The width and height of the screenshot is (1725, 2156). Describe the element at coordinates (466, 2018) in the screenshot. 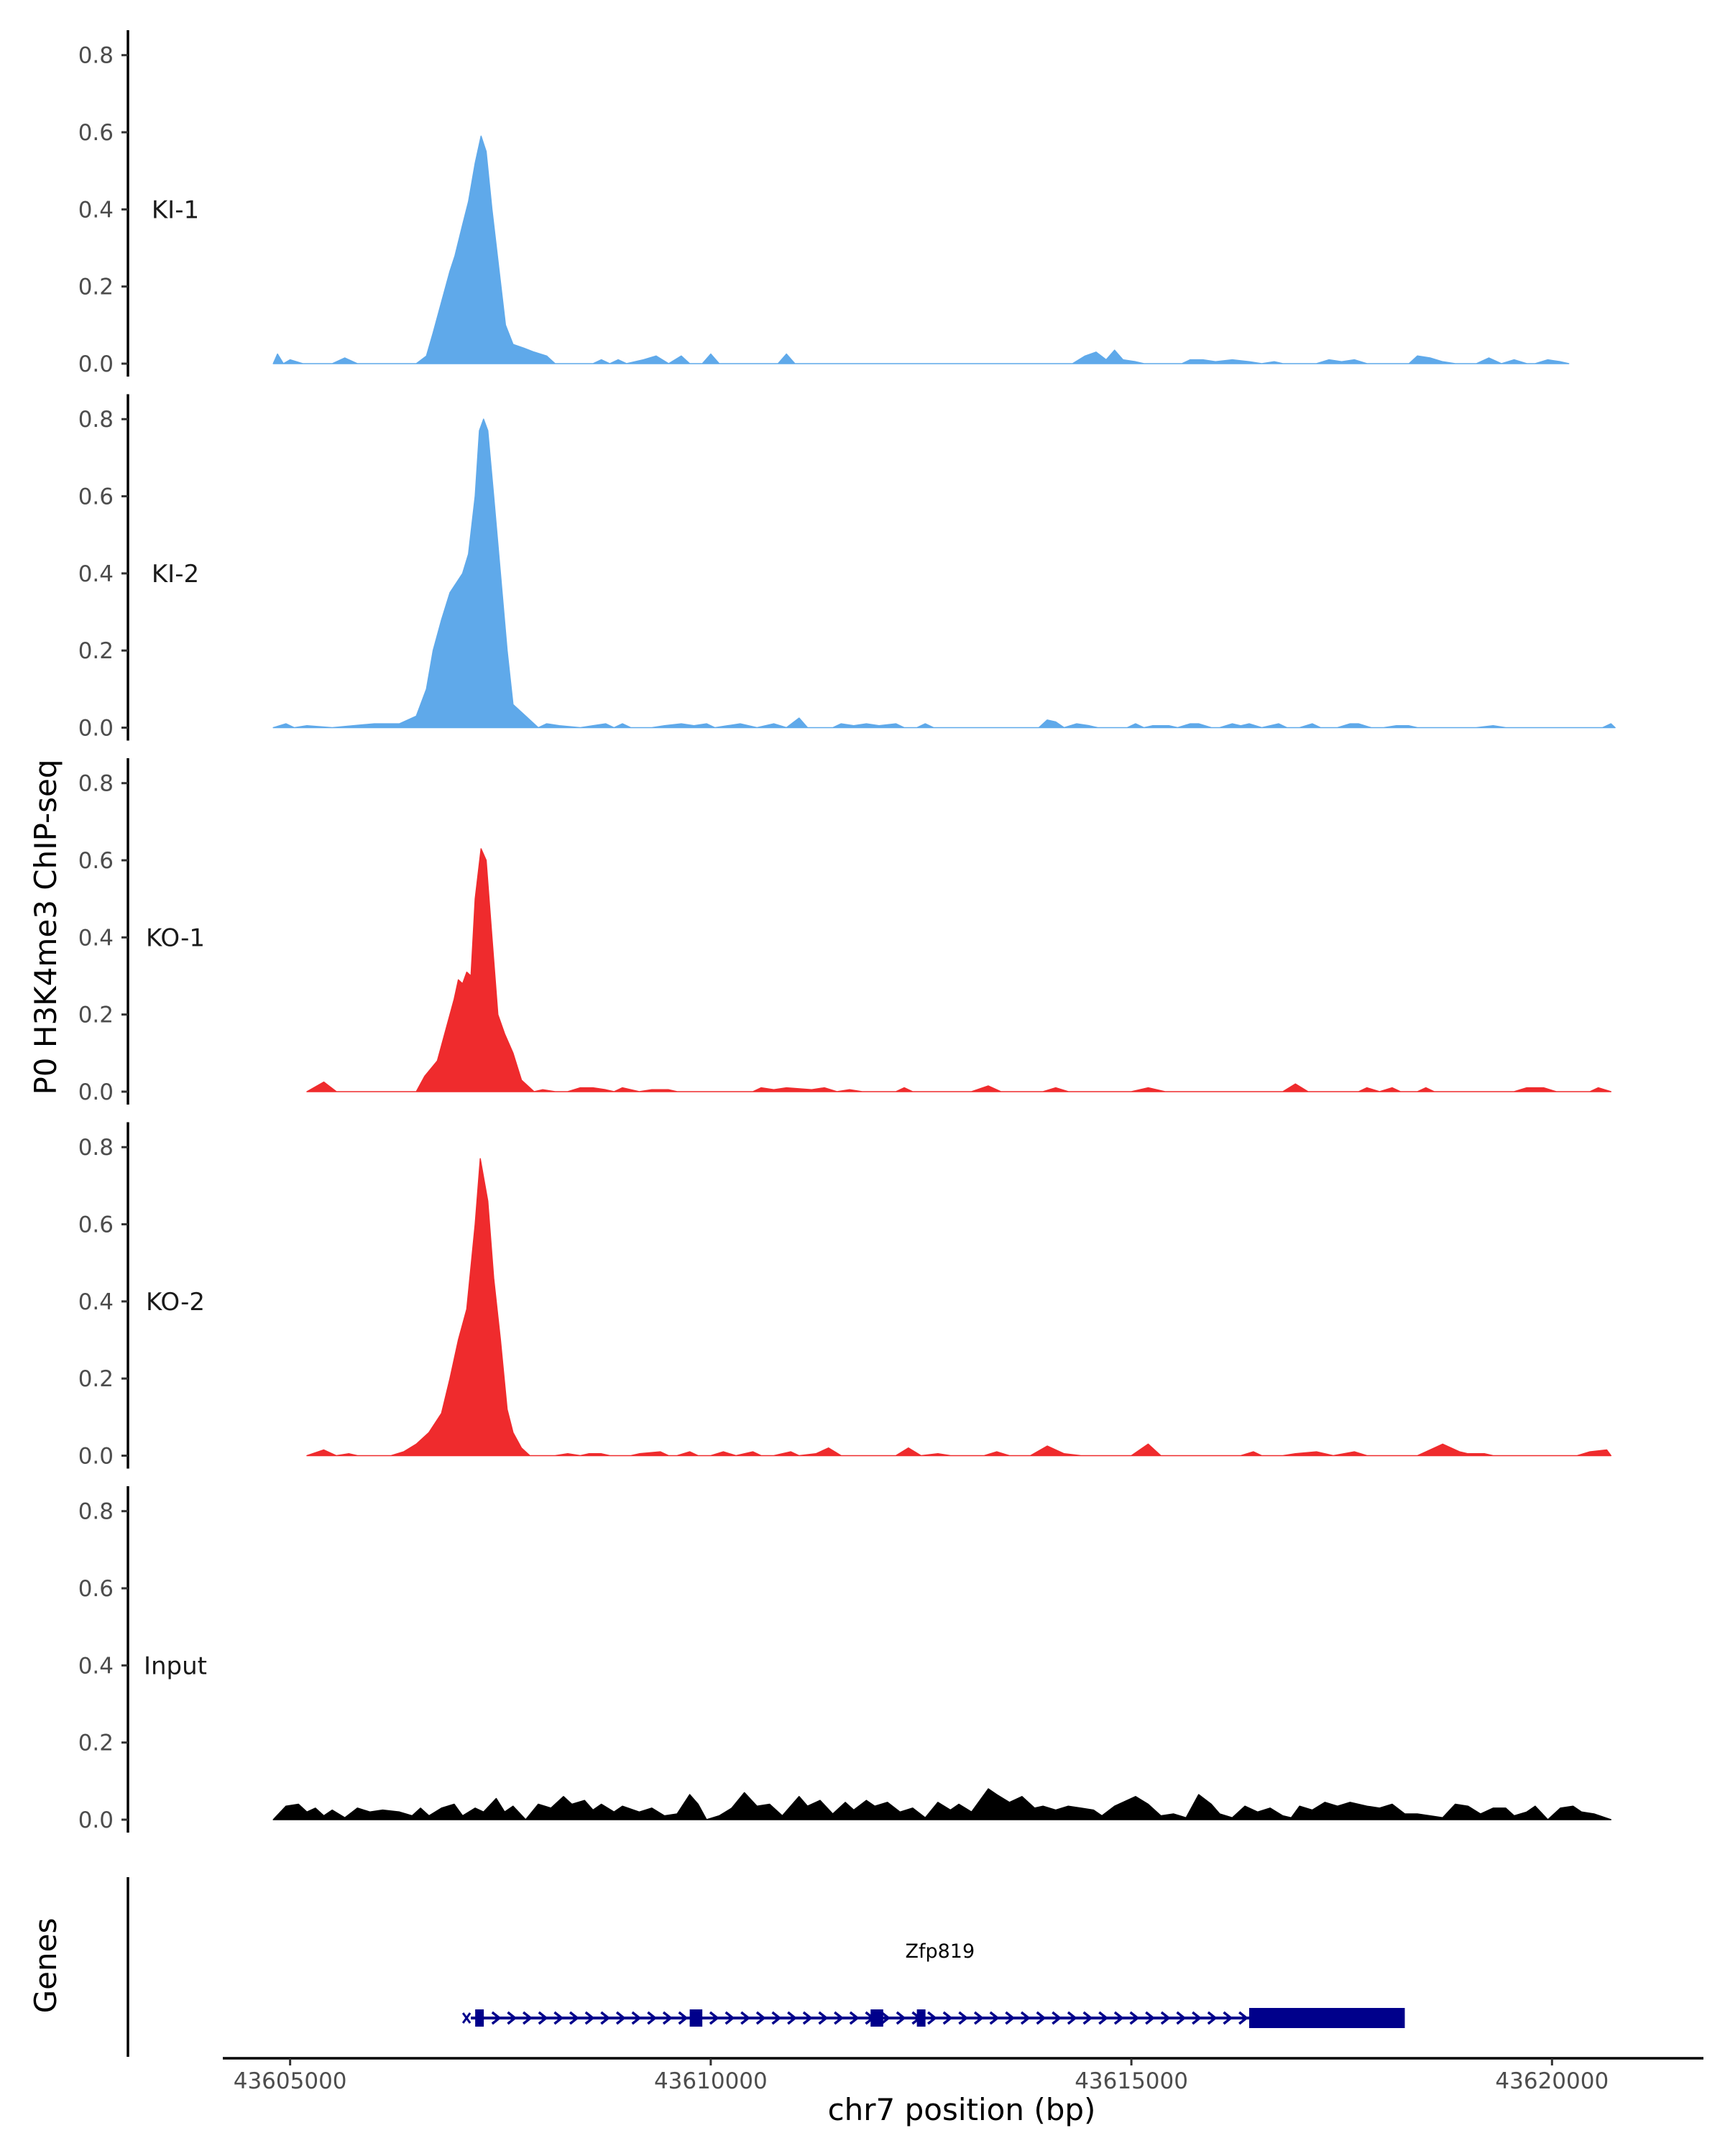

I see `gene-start-marker` at that location.